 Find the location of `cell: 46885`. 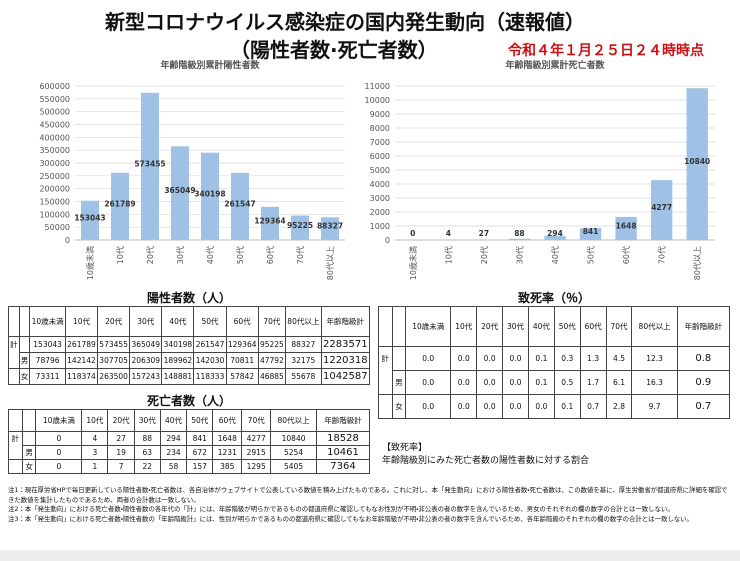

cell: 46885 is located at coordinates (272, 376).